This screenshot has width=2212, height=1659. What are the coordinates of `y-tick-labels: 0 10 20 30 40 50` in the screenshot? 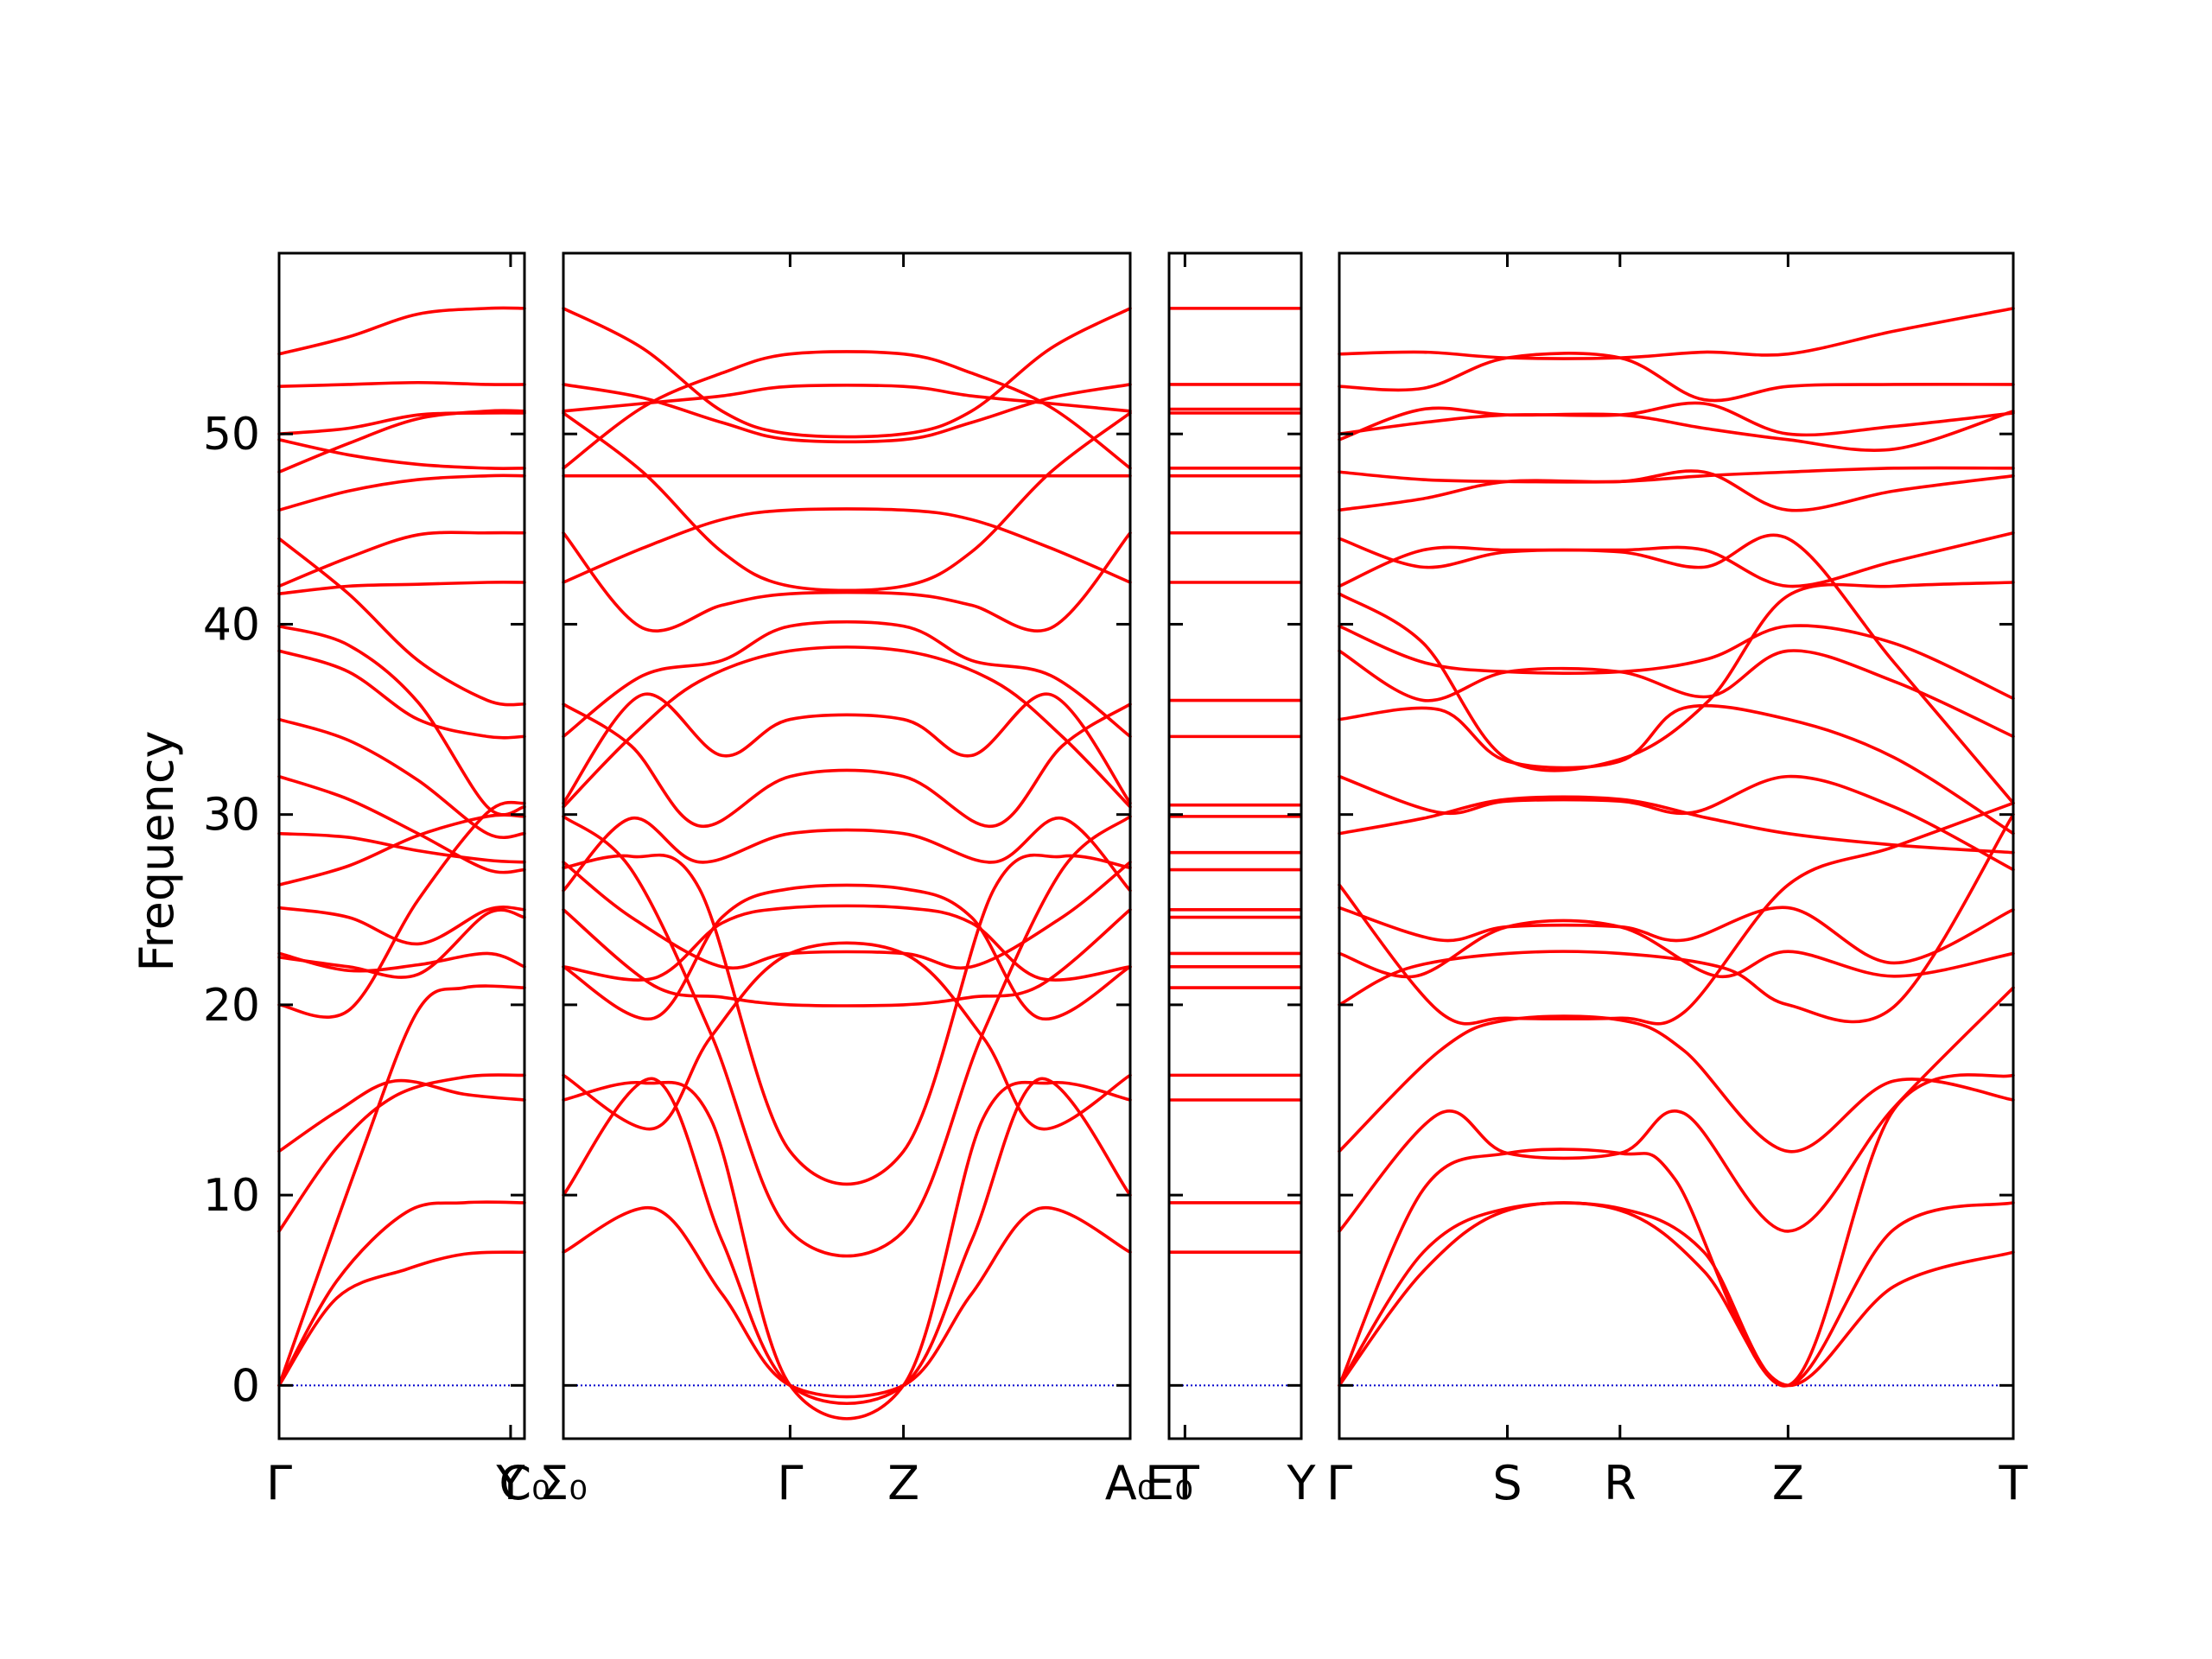 It's located at (232, 910).